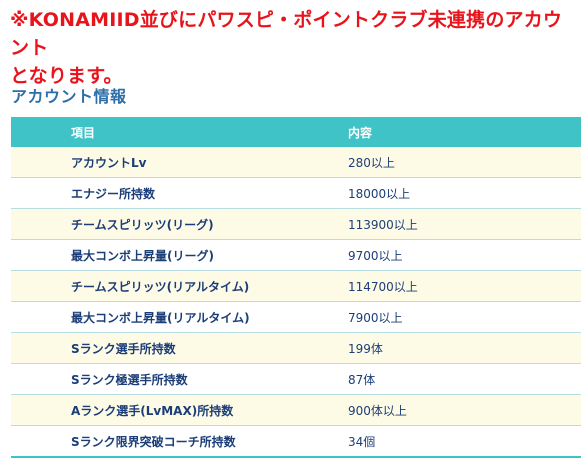 The height and width of the screenshot is (472, 588). I want to click on row-item: 最大コンボ上昇量(リアルタイム), so click(179, 317).